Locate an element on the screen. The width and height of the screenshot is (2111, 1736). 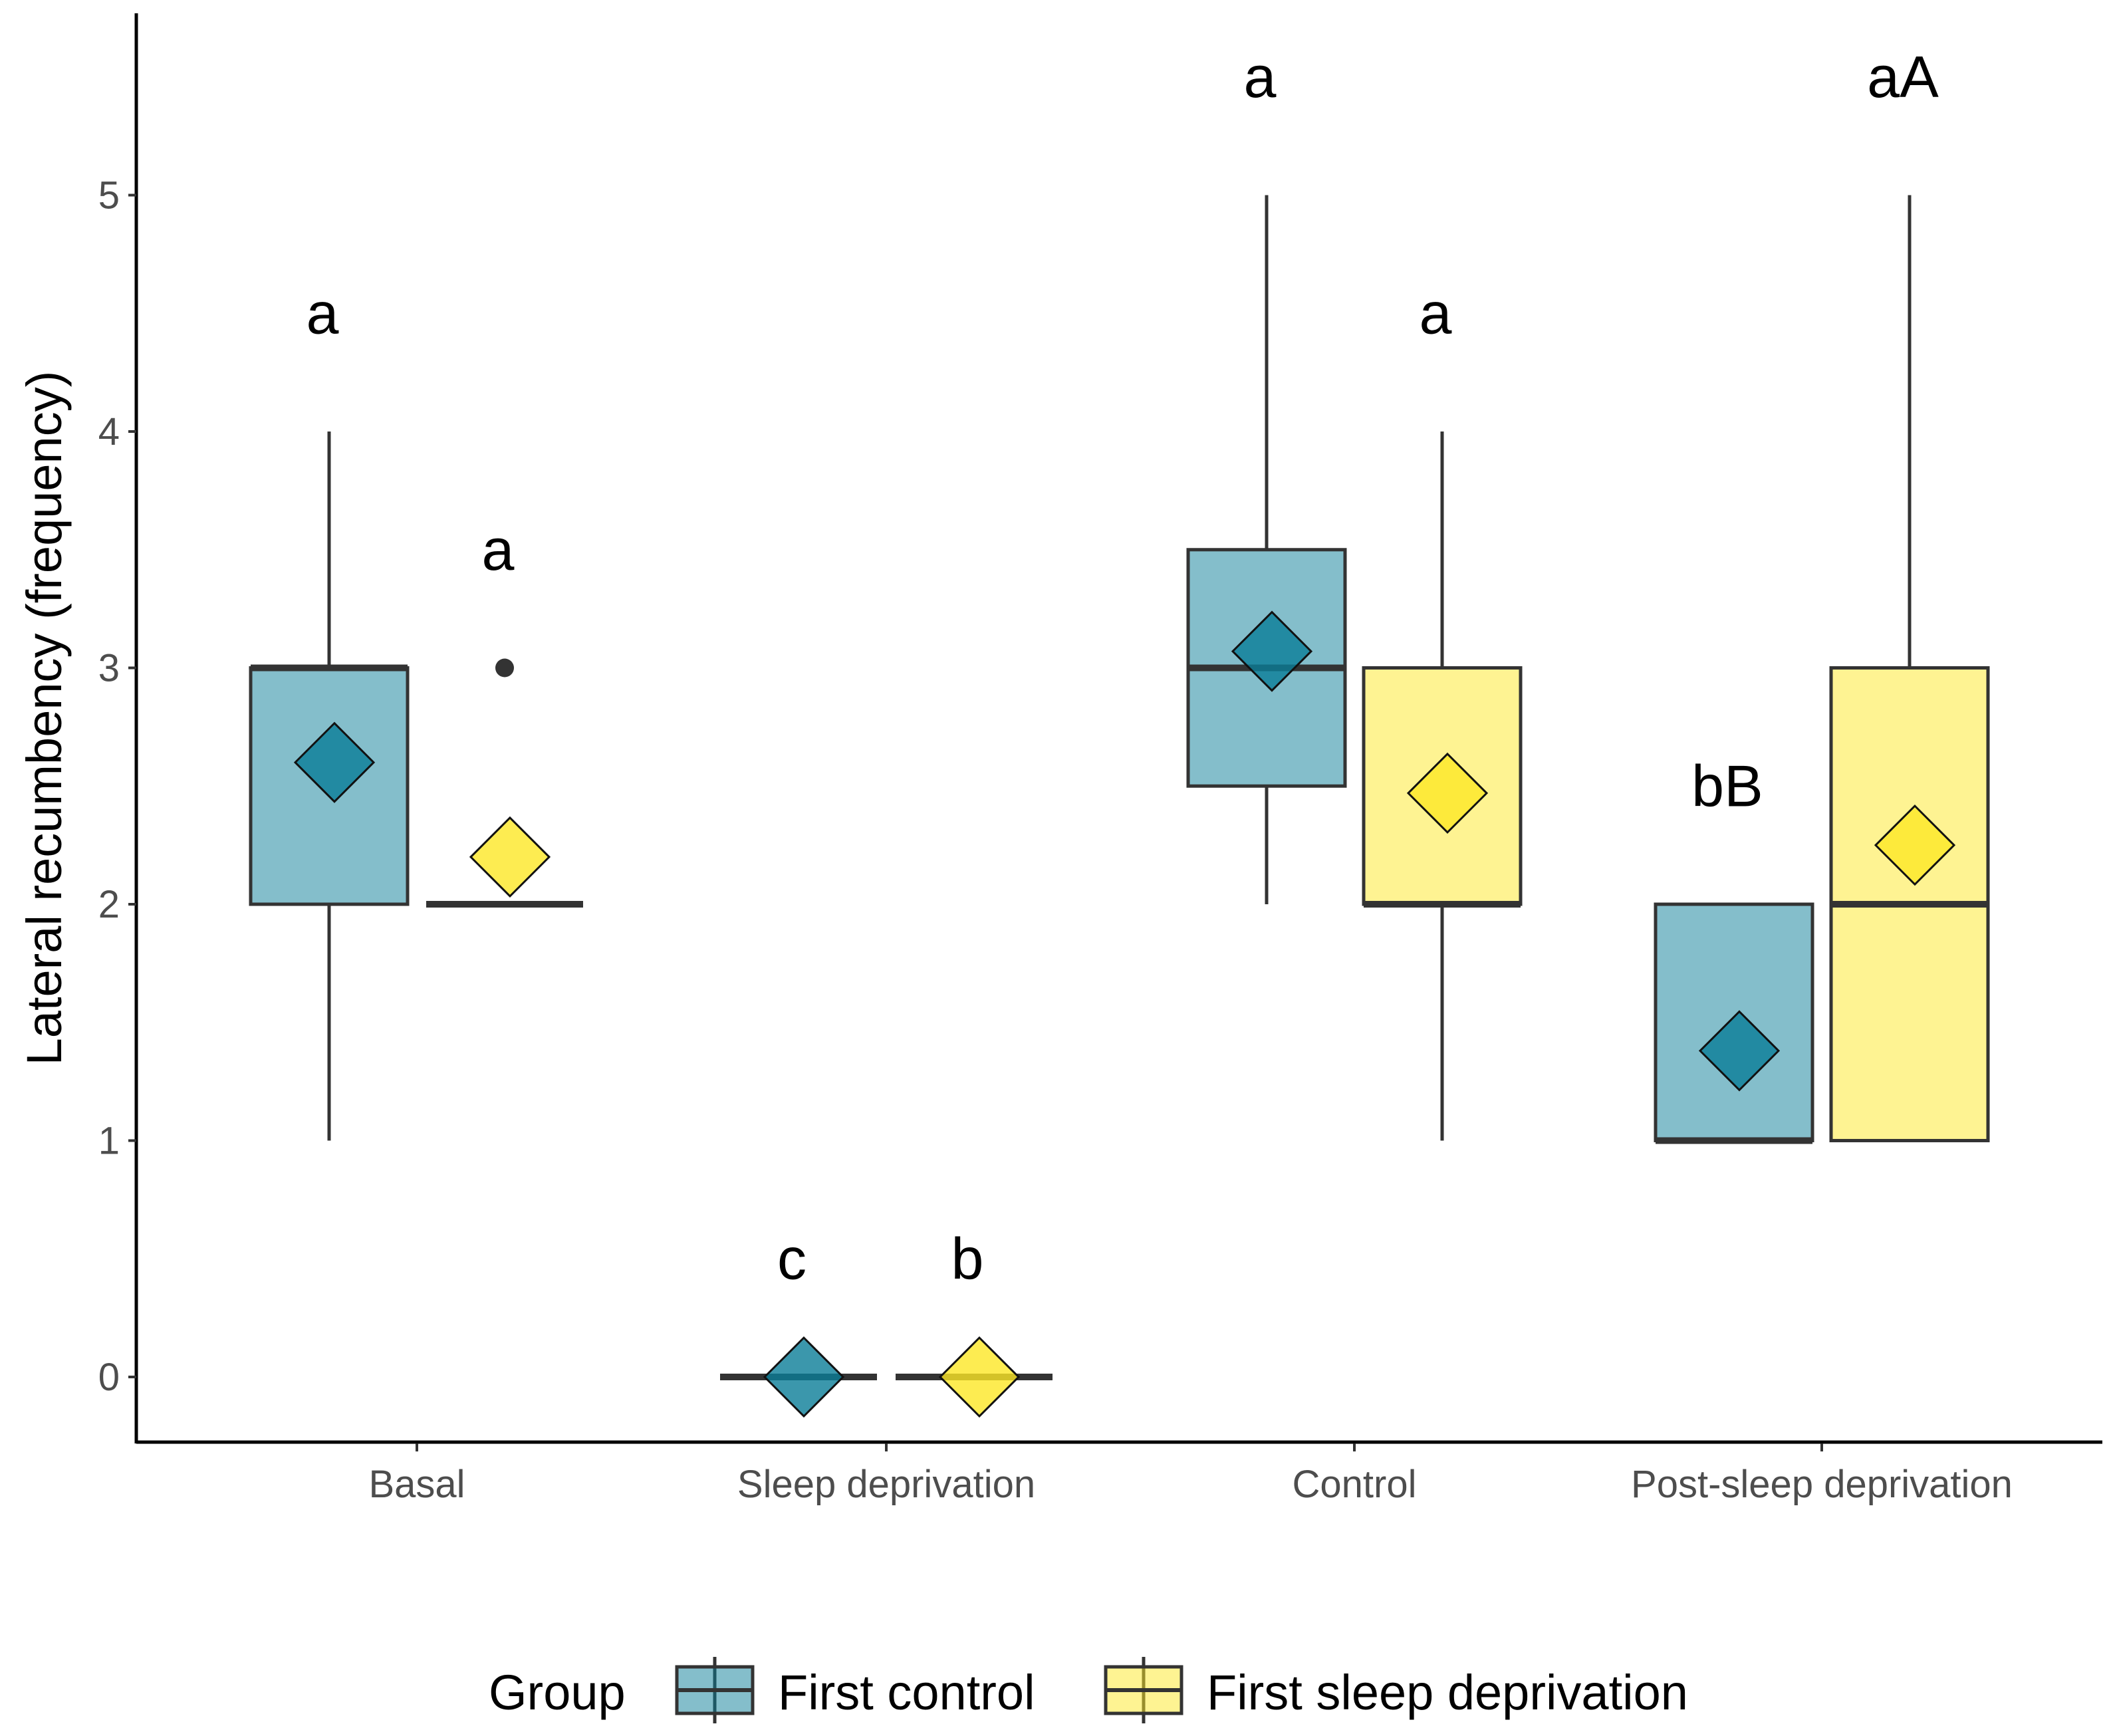
y-axis-title: Lateral recumbency (frequency) is located at coordinates (44, 718).